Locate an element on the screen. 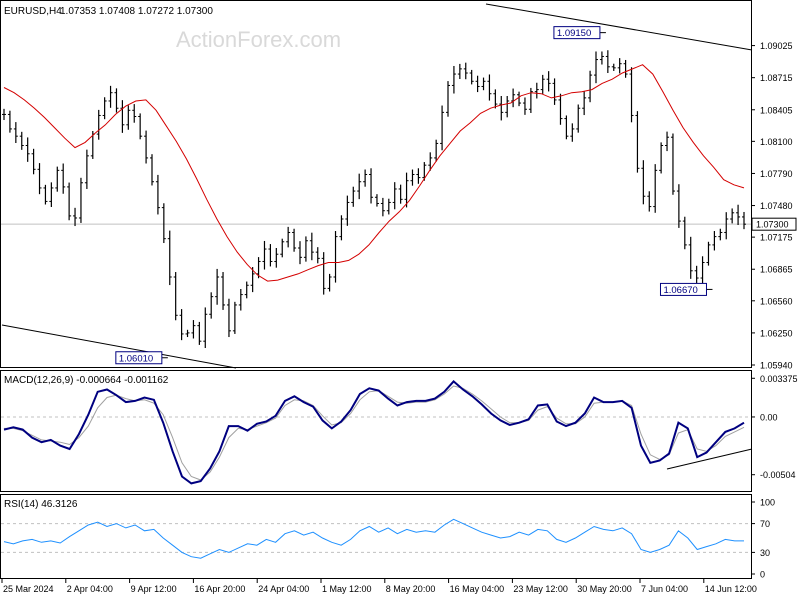  x-tick-label: 16 Apr 20:00 is located at coordinates (219, 589).